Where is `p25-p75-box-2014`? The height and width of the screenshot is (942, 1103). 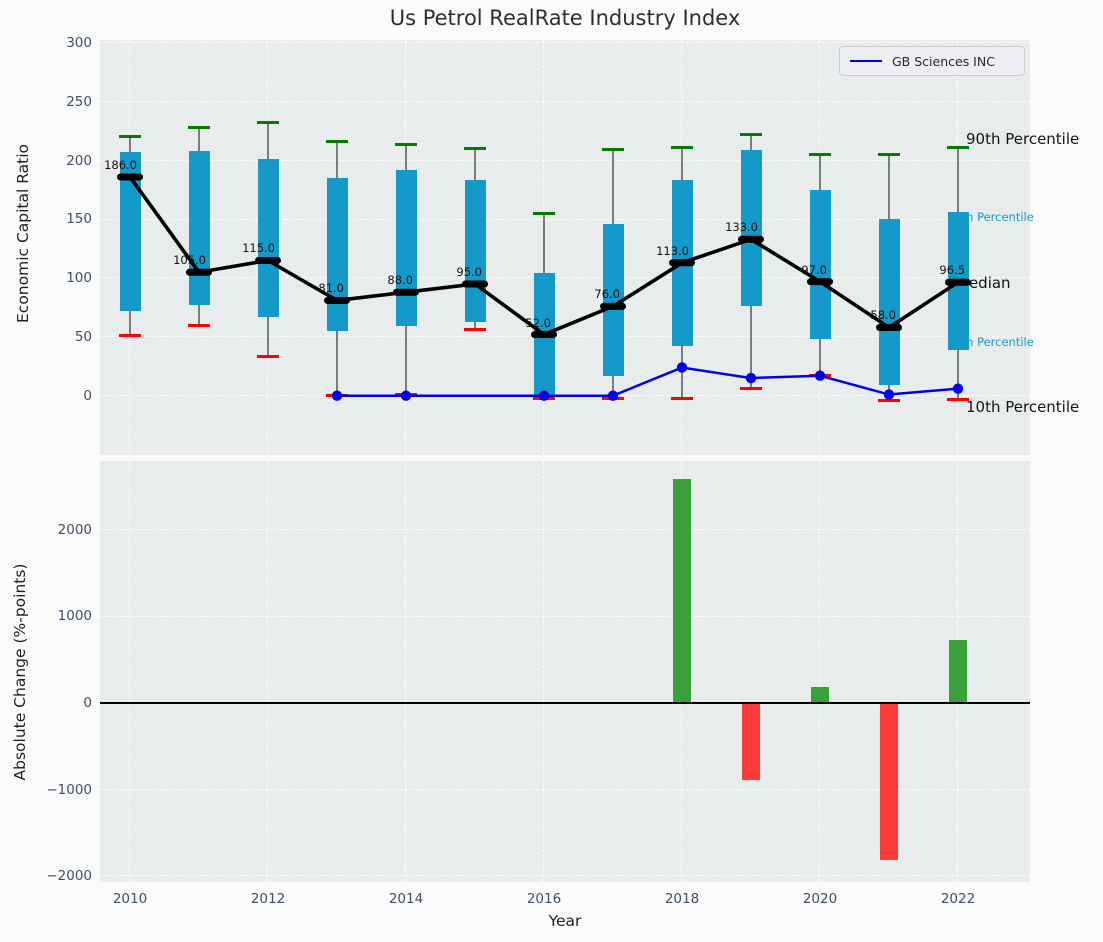 p25-p75-box-2014 is located at coordinates (406, 248).